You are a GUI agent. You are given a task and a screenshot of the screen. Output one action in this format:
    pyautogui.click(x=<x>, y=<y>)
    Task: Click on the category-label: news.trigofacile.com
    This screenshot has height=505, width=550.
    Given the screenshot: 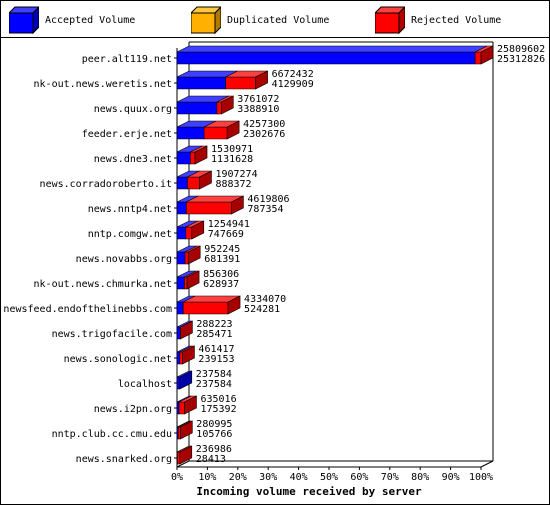 What is the action you would take?
    pyautogui.click(x=112, y=334)
    